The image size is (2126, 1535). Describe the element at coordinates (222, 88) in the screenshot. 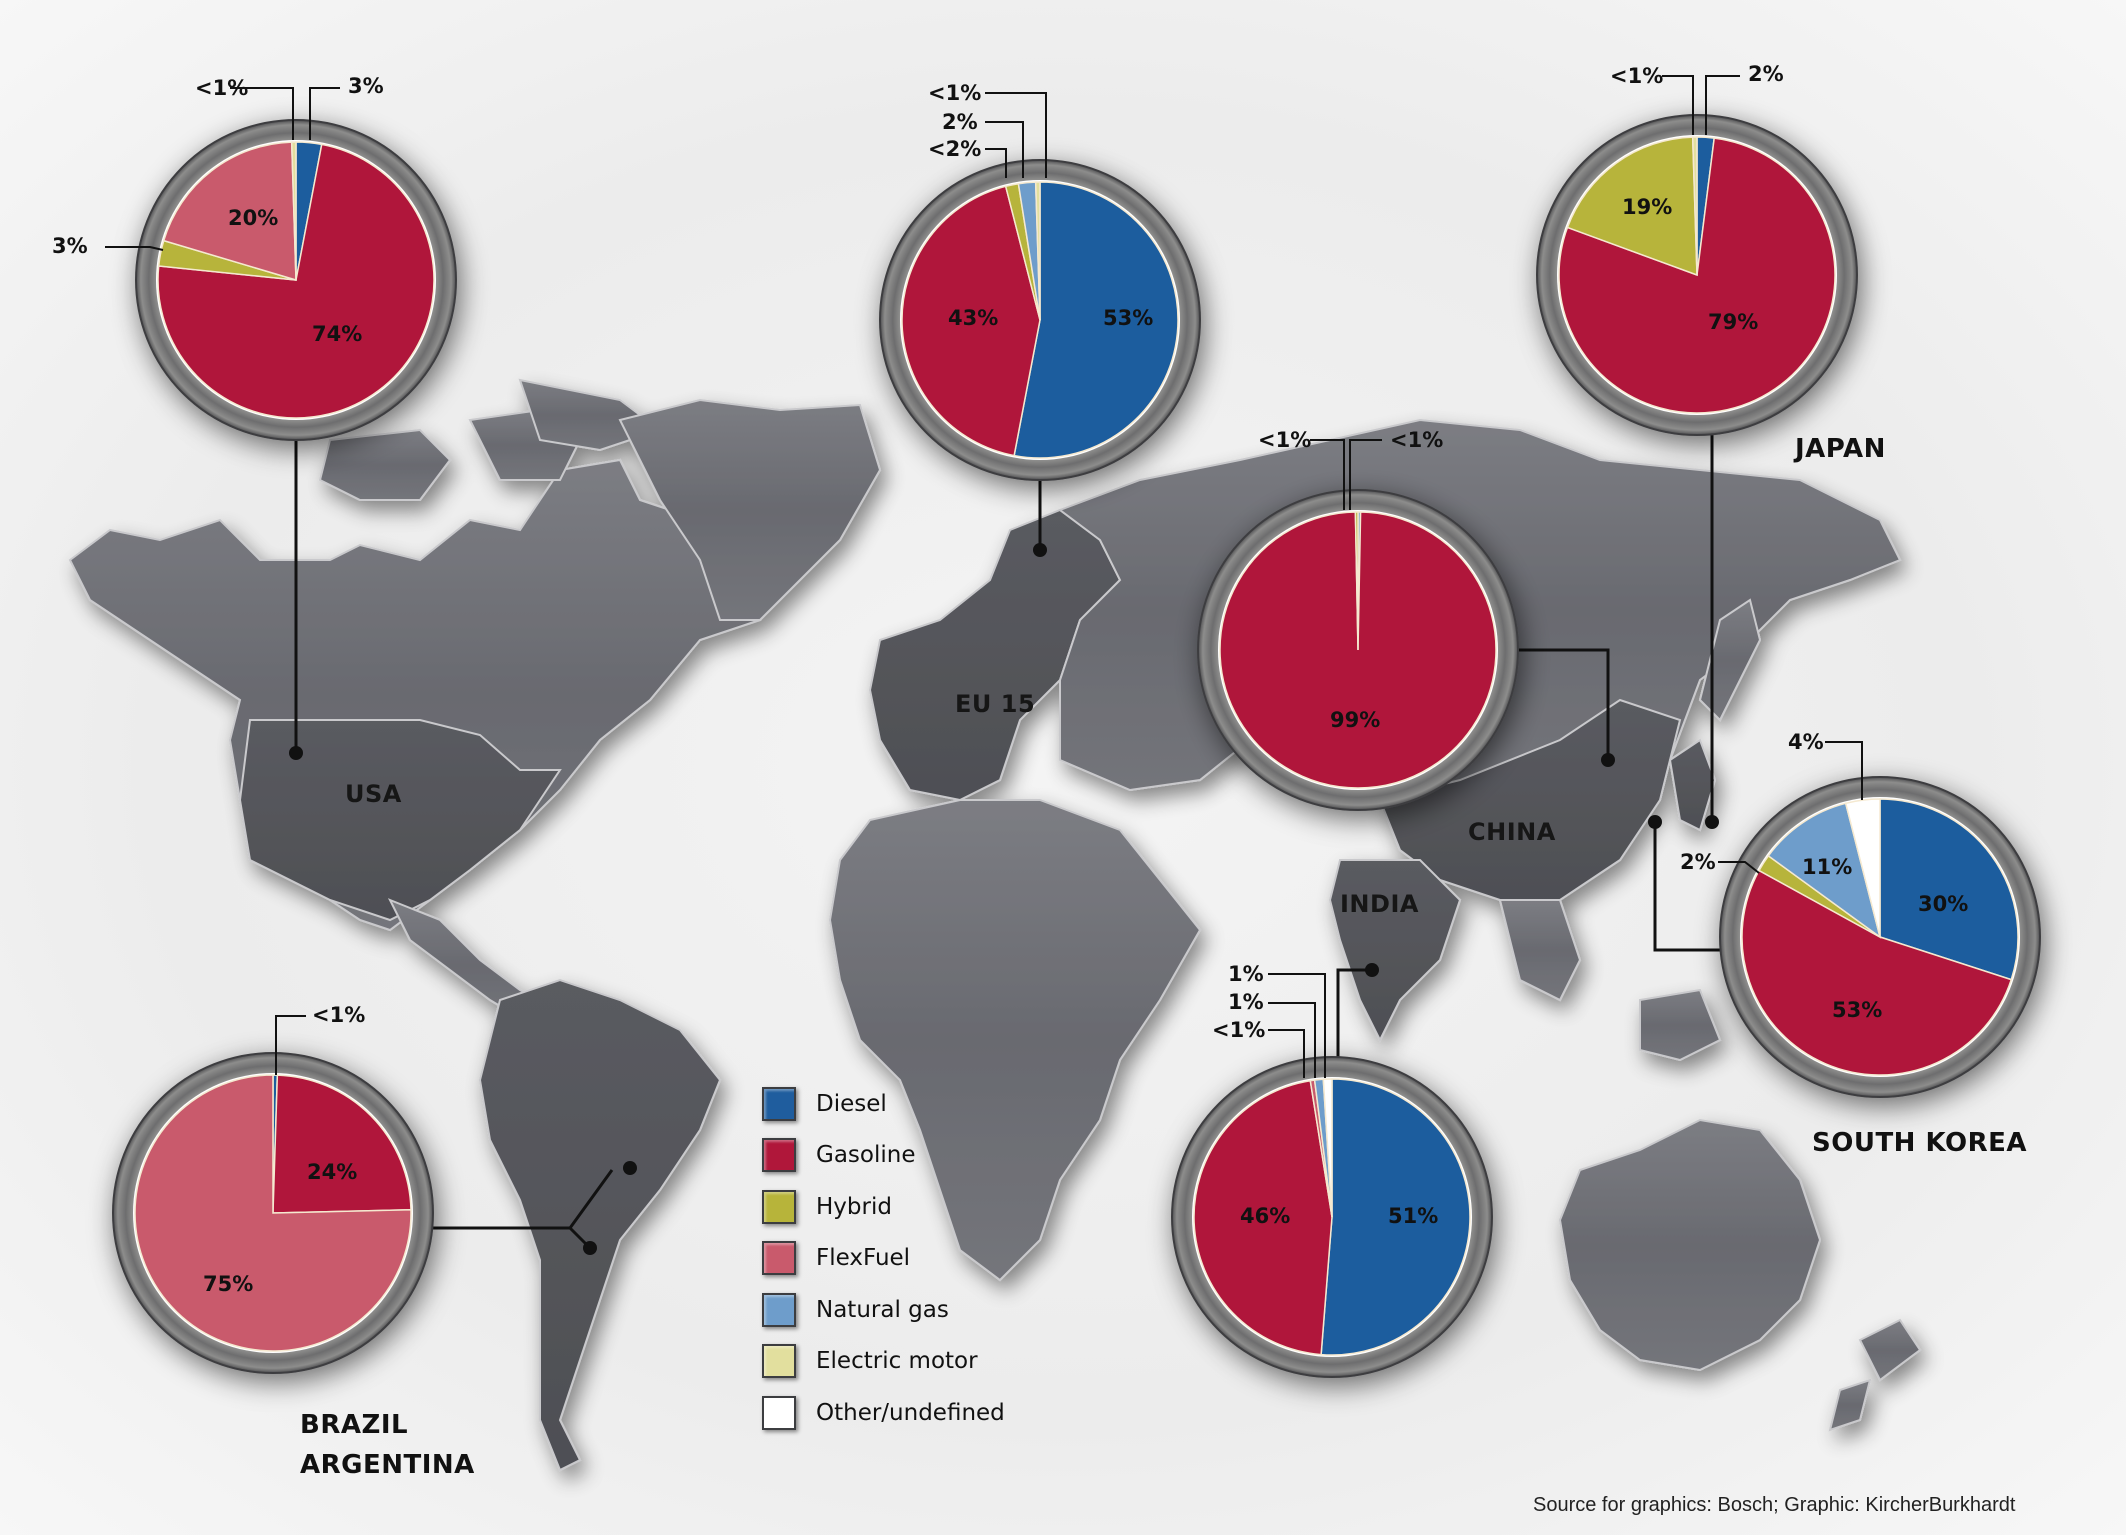

I see `usa-electric-pct: <1%` at that location.